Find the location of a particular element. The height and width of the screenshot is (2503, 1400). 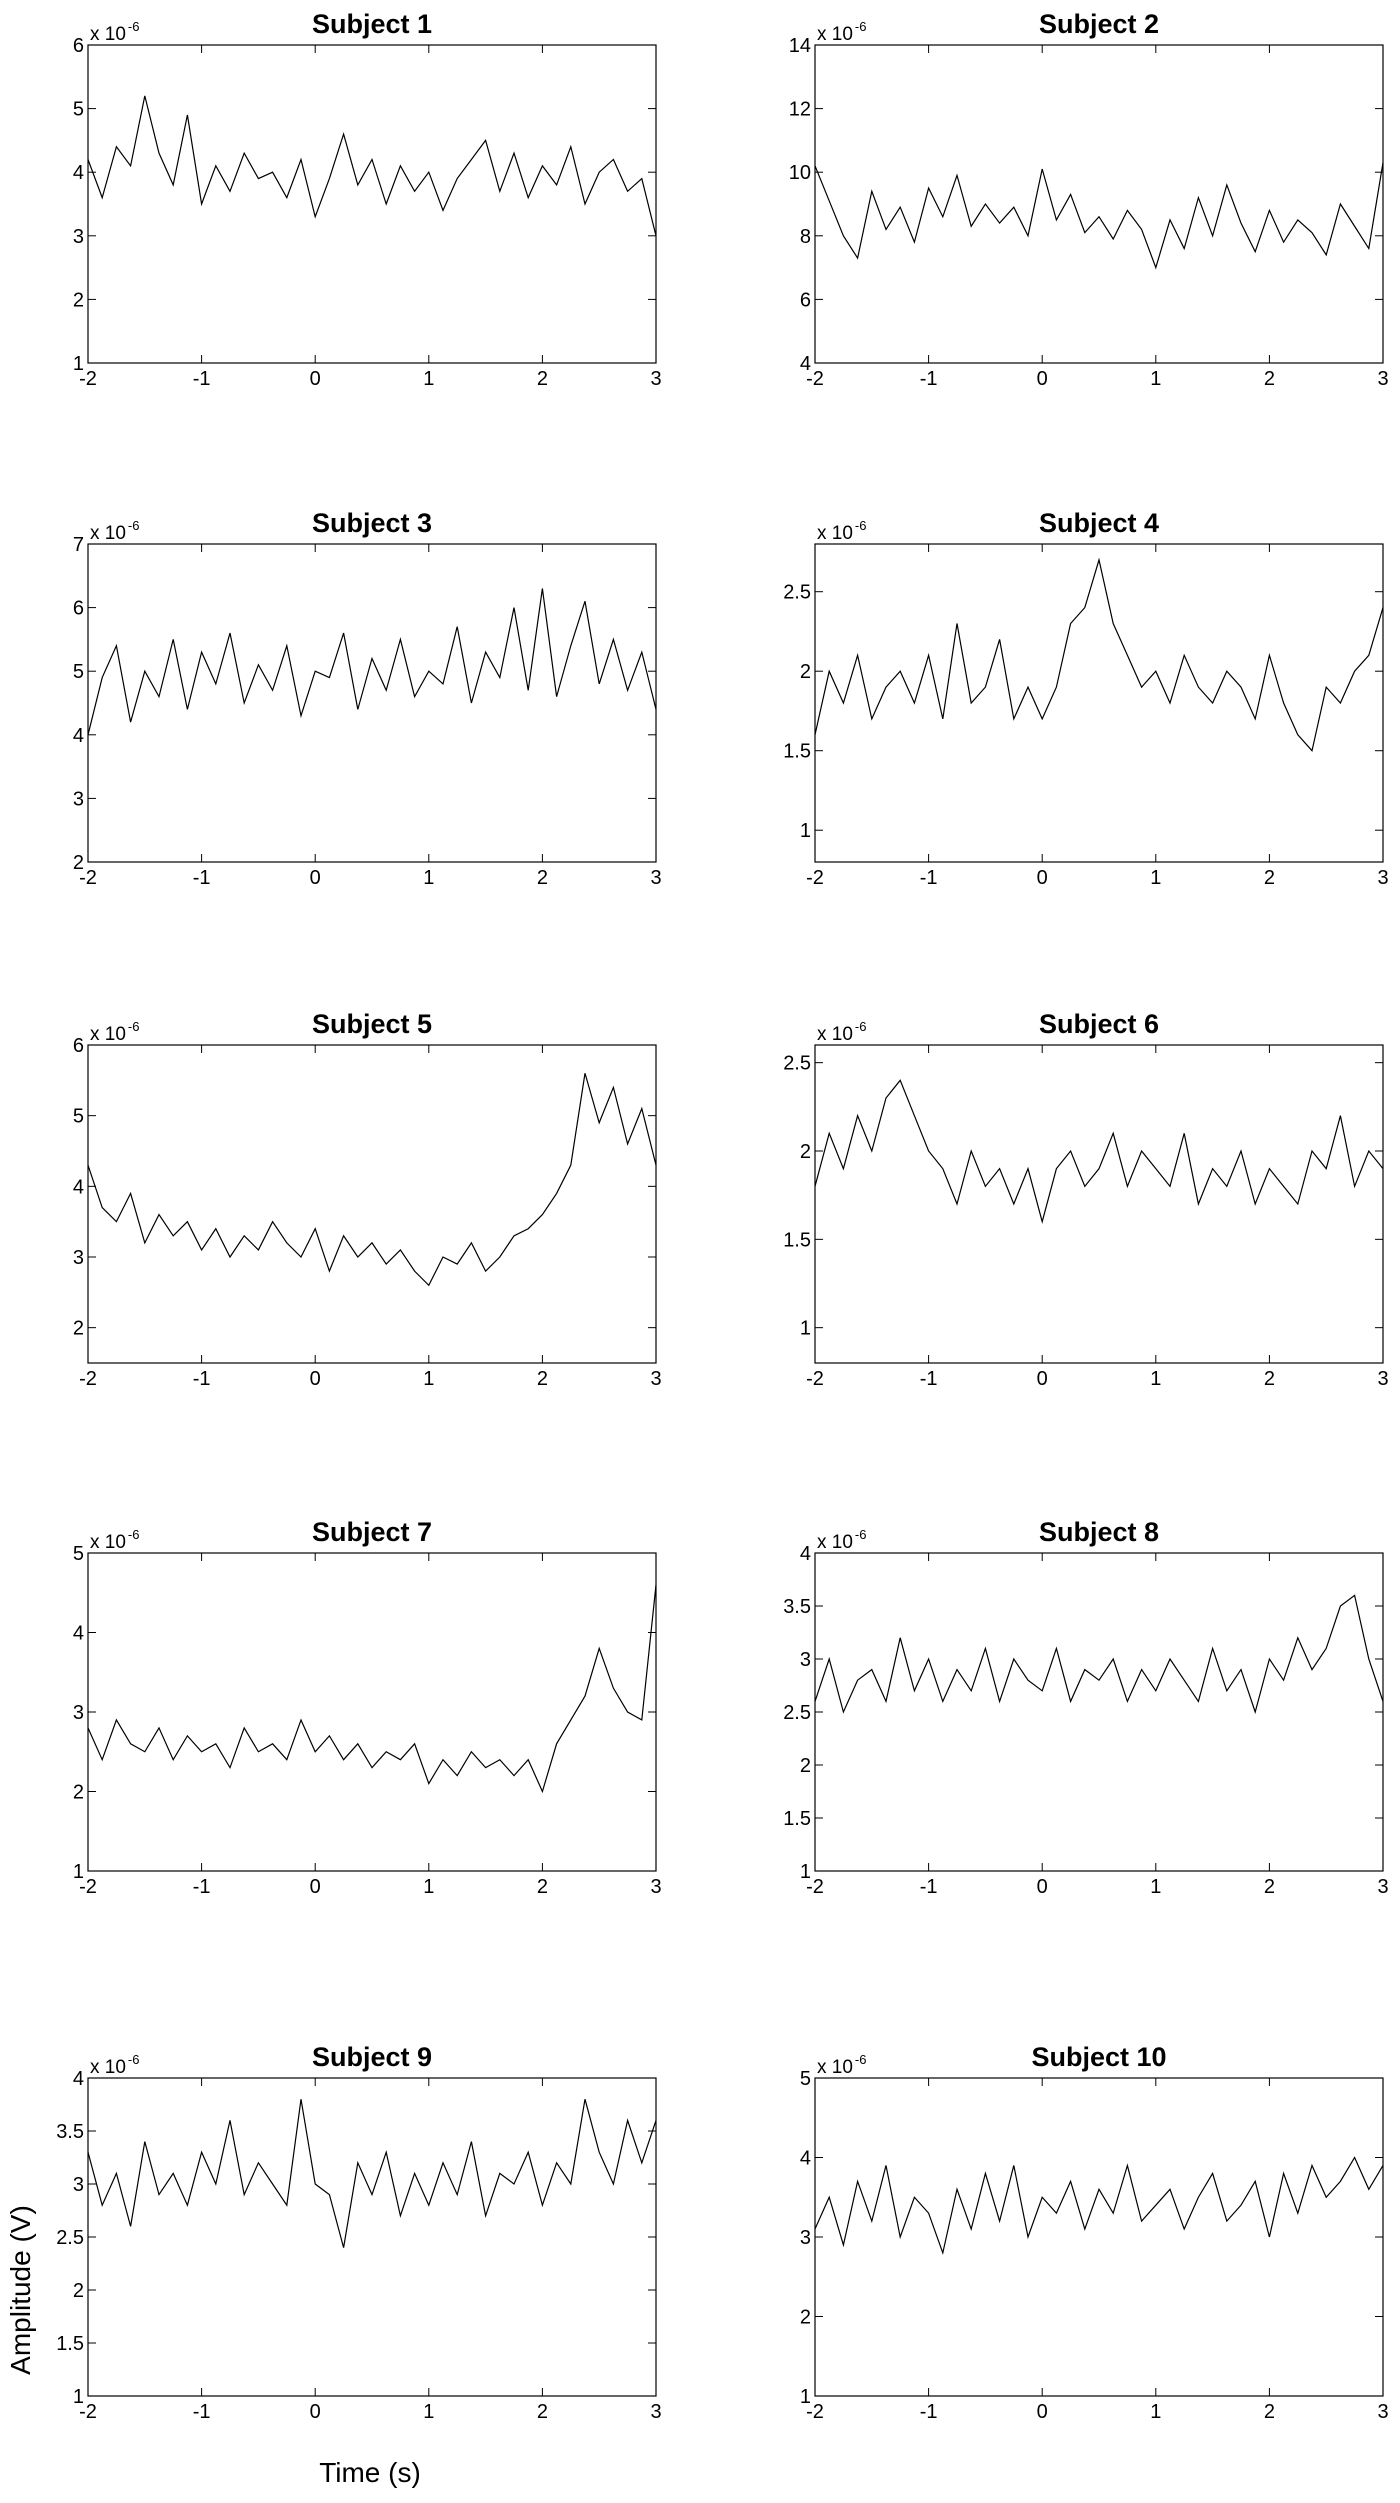

subplot: Subject 9 x 10 -6 -2 -1 0 1 2 3 1 1.5 2 2.5 3 3.5 4 is located at coordinates (358, 2232).